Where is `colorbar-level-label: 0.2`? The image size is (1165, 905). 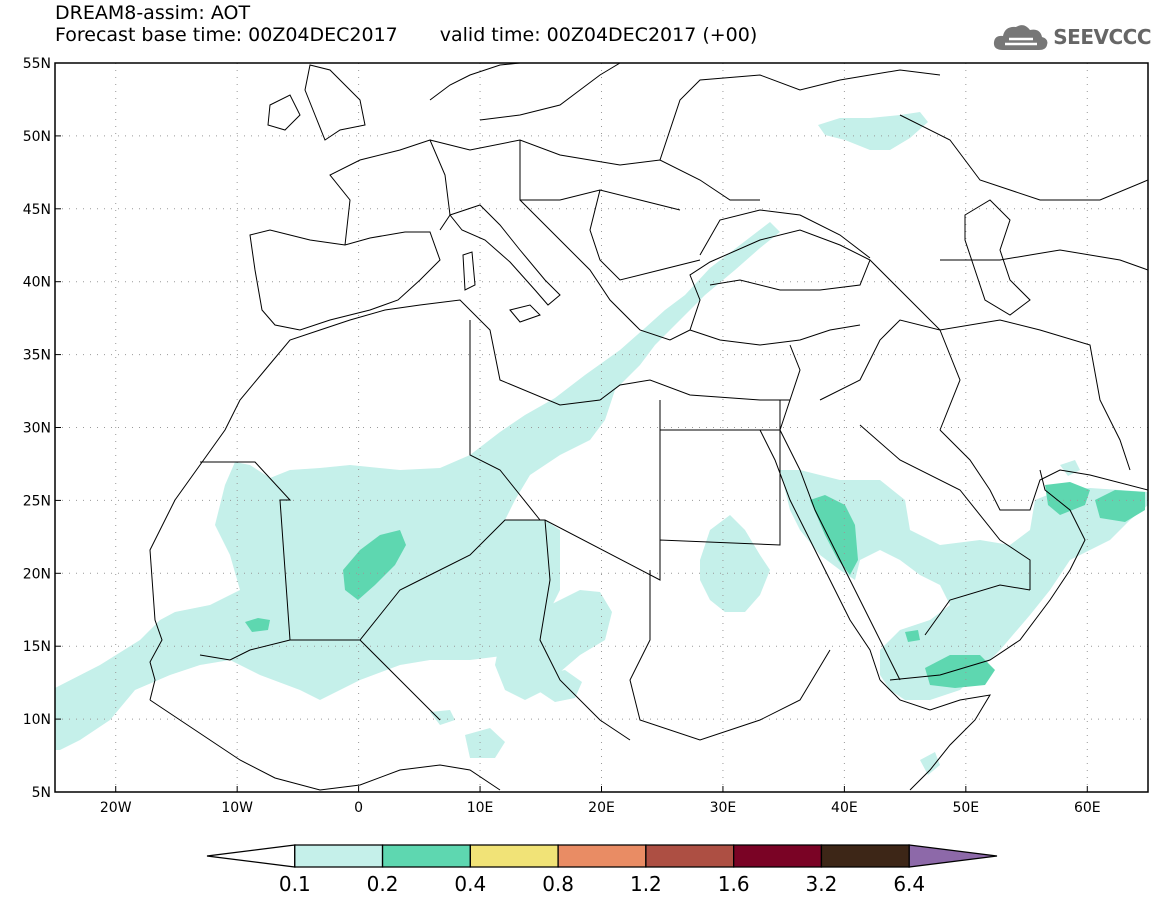 colorbar-level-label: 0.2 is located at coordinates (383, 884).